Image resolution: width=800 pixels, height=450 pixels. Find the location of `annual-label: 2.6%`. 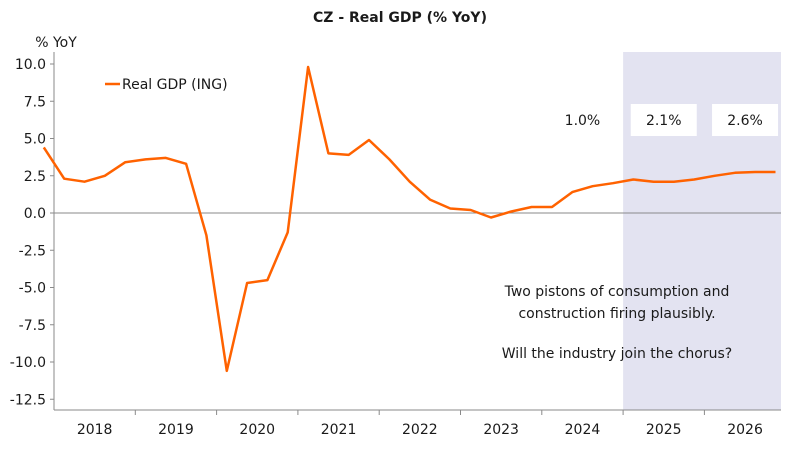

annual-label: 2.6% is located at coordinates (745, 121).